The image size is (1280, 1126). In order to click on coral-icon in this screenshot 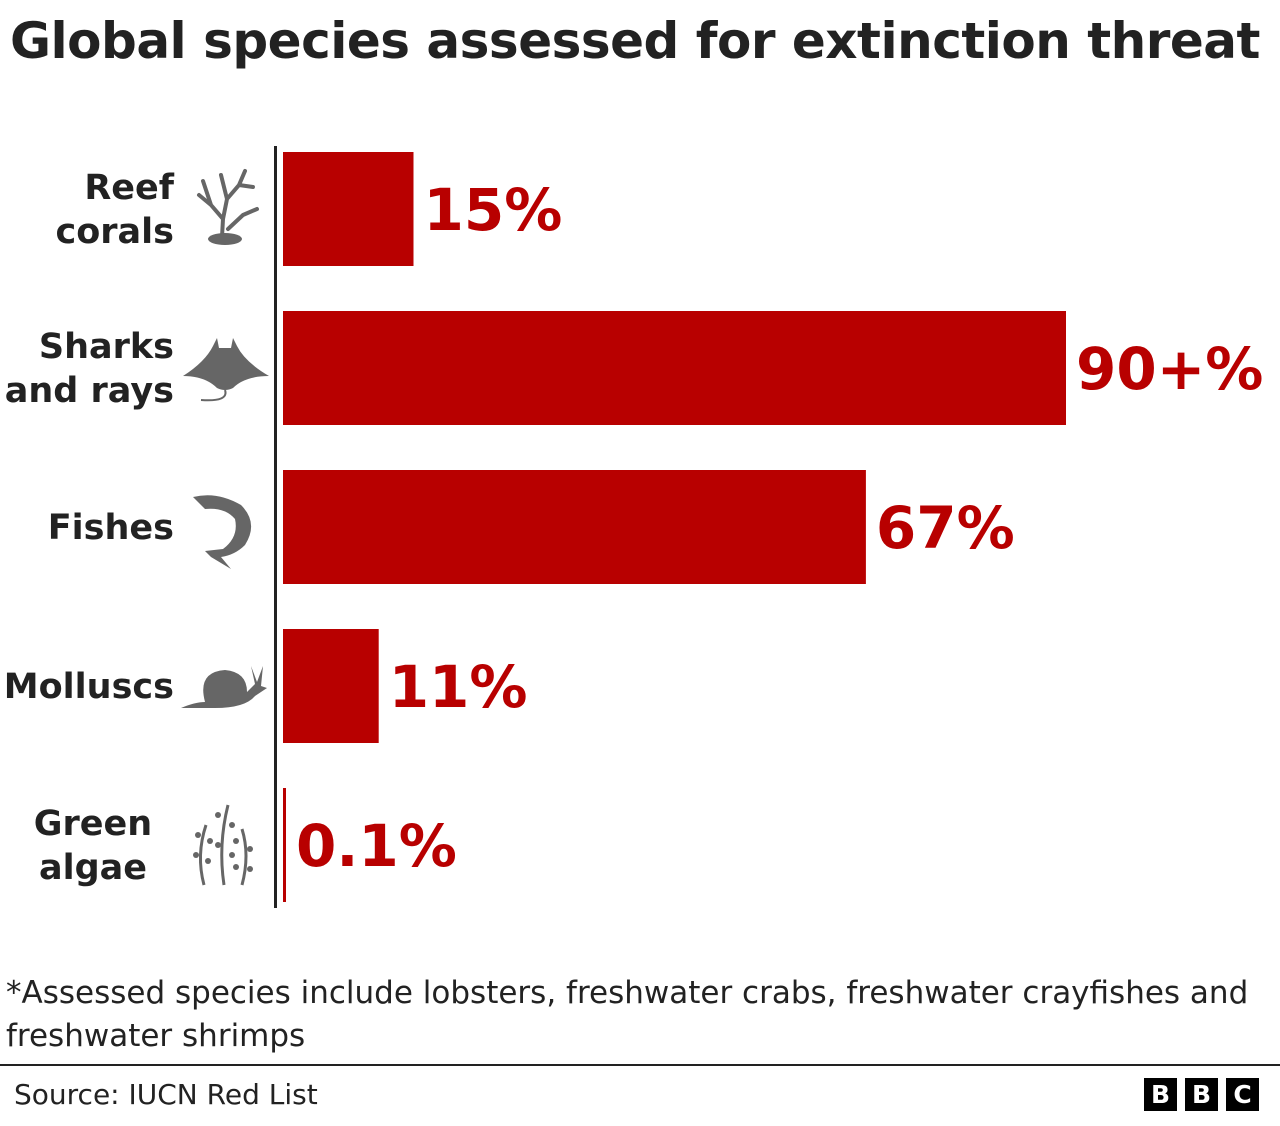, I will do `click(228, 207)`.